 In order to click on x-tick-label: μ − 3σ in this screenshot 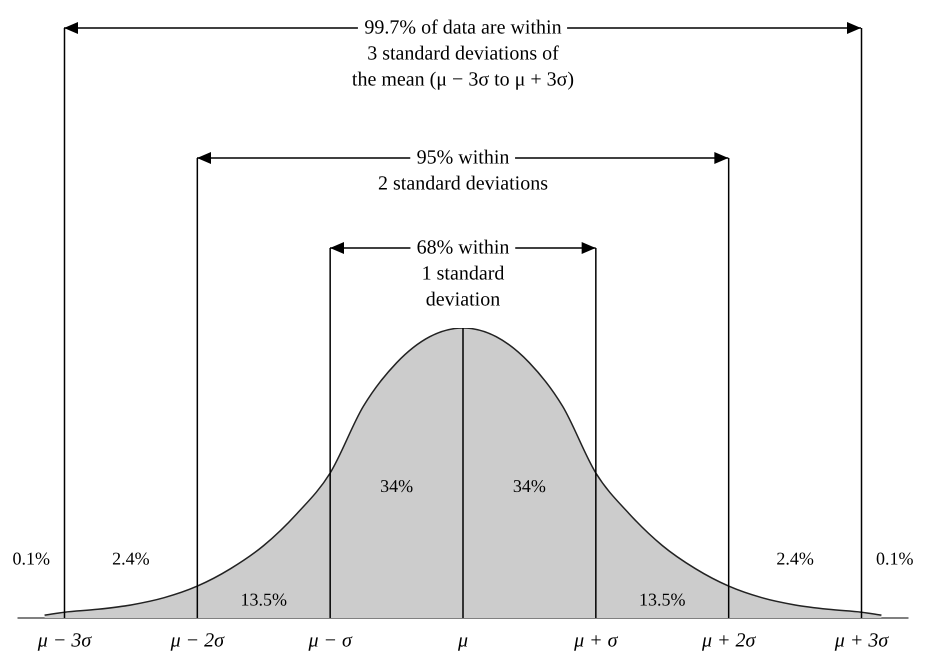, I will do `click(64, 640)`.